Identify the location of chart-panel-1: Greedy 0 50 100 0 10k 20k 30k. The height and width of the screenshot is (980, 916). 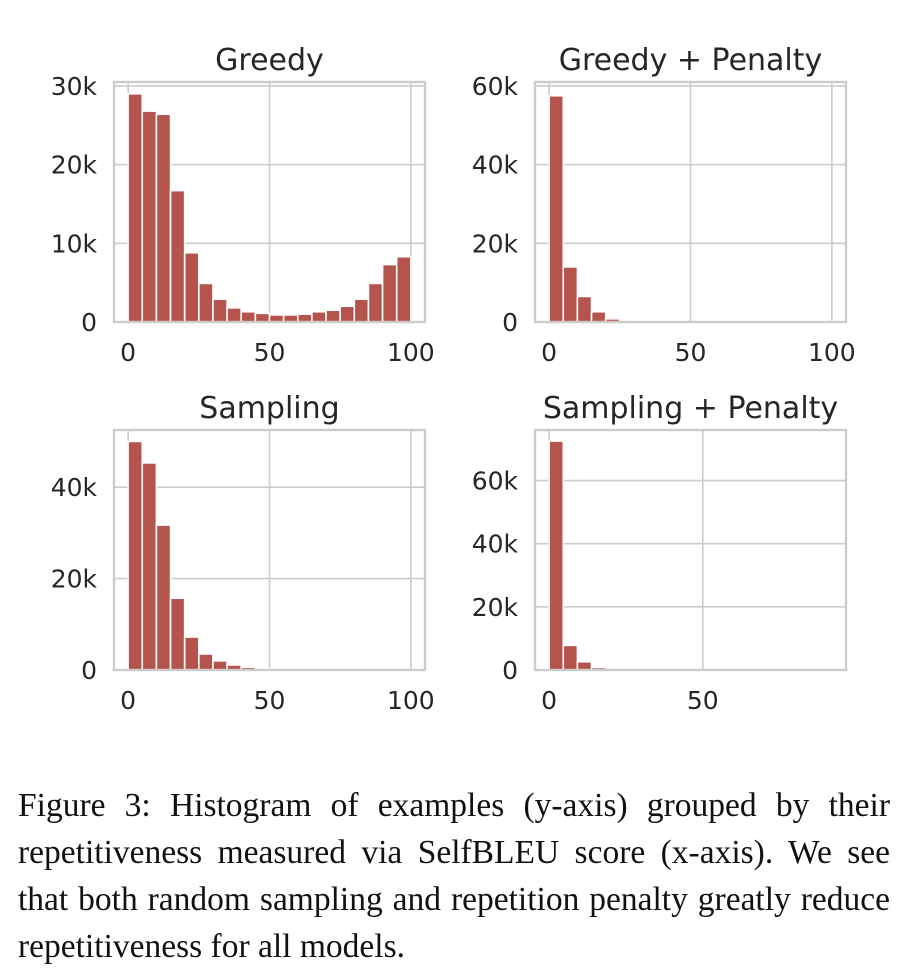
(243, 205).